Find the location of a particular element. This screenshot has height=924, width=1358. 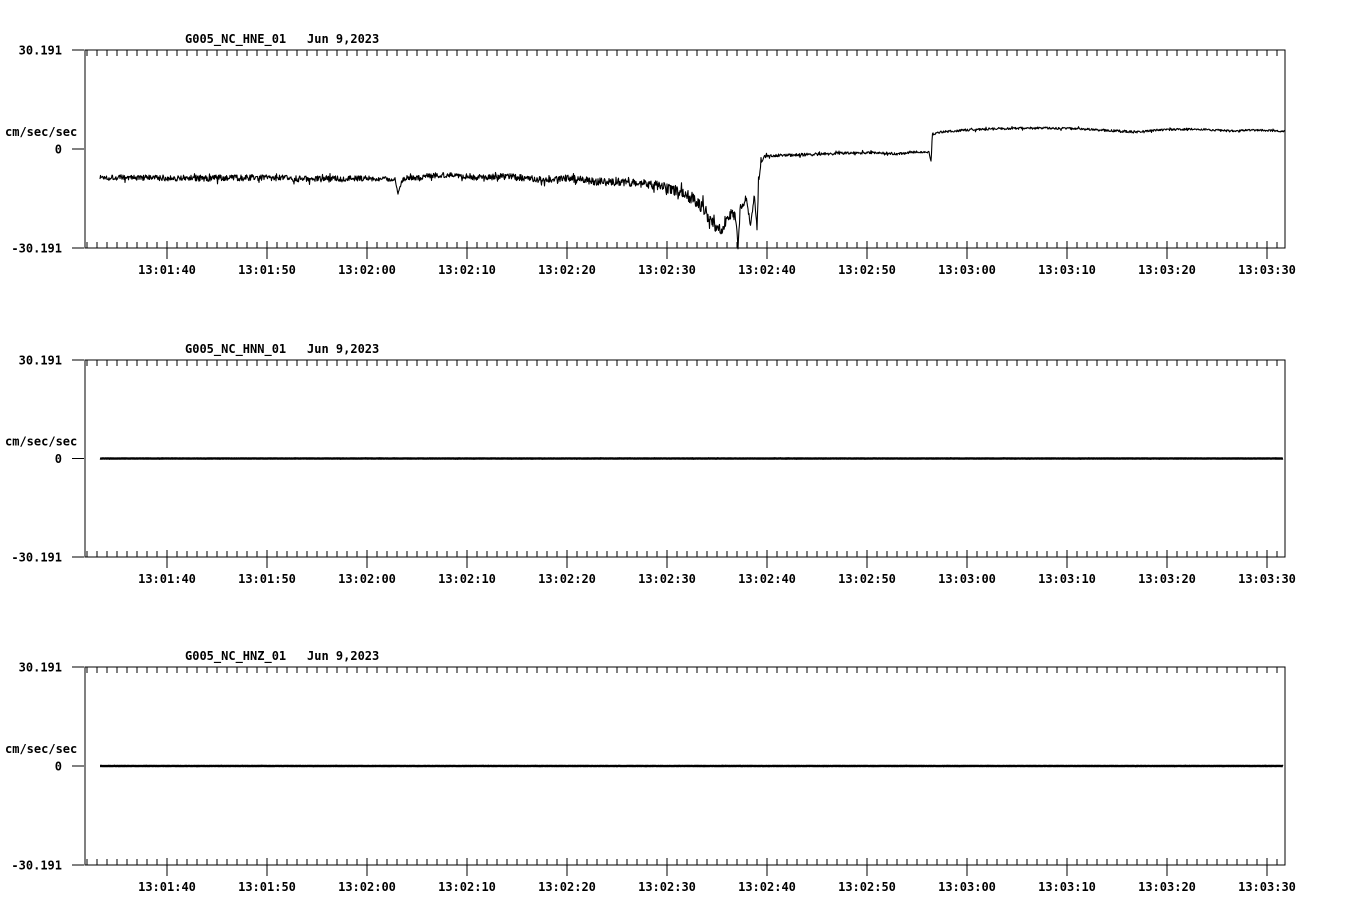

panel-title: G005_NC_HNN_01 is located at coordinates (235, 349).